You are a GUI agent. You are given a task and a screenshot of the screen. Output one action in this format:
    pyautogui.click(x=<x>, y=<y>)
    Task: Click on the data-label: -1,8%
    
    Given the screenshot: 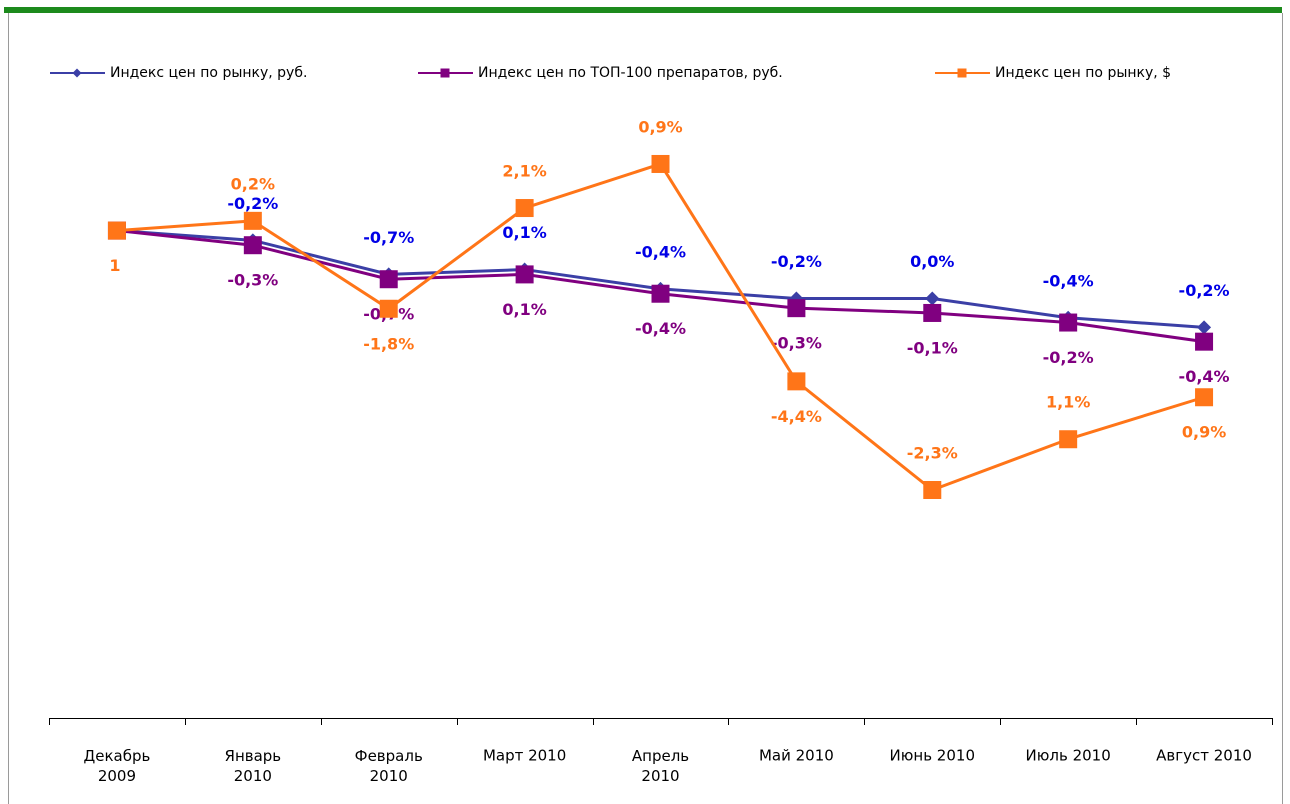 What is the action you would take?
    pyautogui.click(x=388, y=343)
    